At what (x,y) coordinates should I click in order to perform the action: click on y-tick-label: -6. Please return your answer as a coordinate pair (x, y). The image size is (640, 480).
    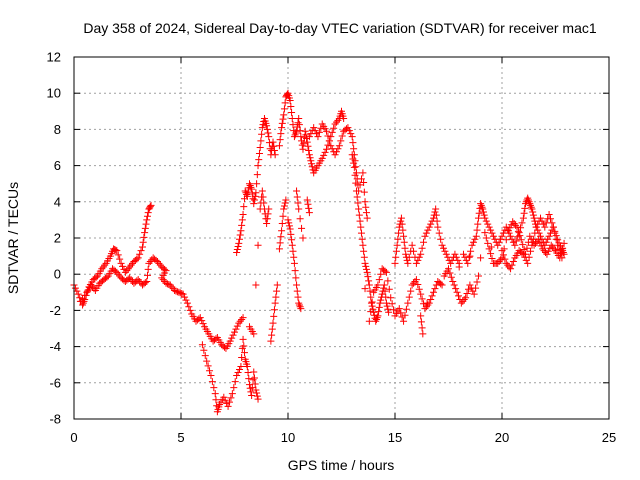
    Looking at the image, I should click on (55, 382).